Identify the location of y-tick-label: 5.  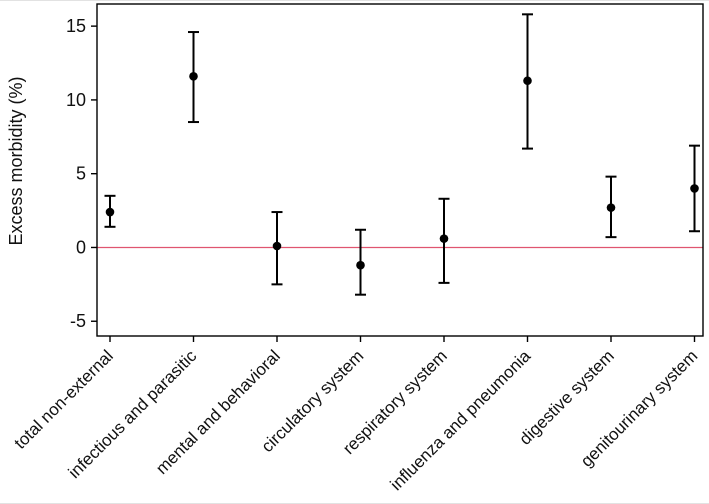
(81, 174).